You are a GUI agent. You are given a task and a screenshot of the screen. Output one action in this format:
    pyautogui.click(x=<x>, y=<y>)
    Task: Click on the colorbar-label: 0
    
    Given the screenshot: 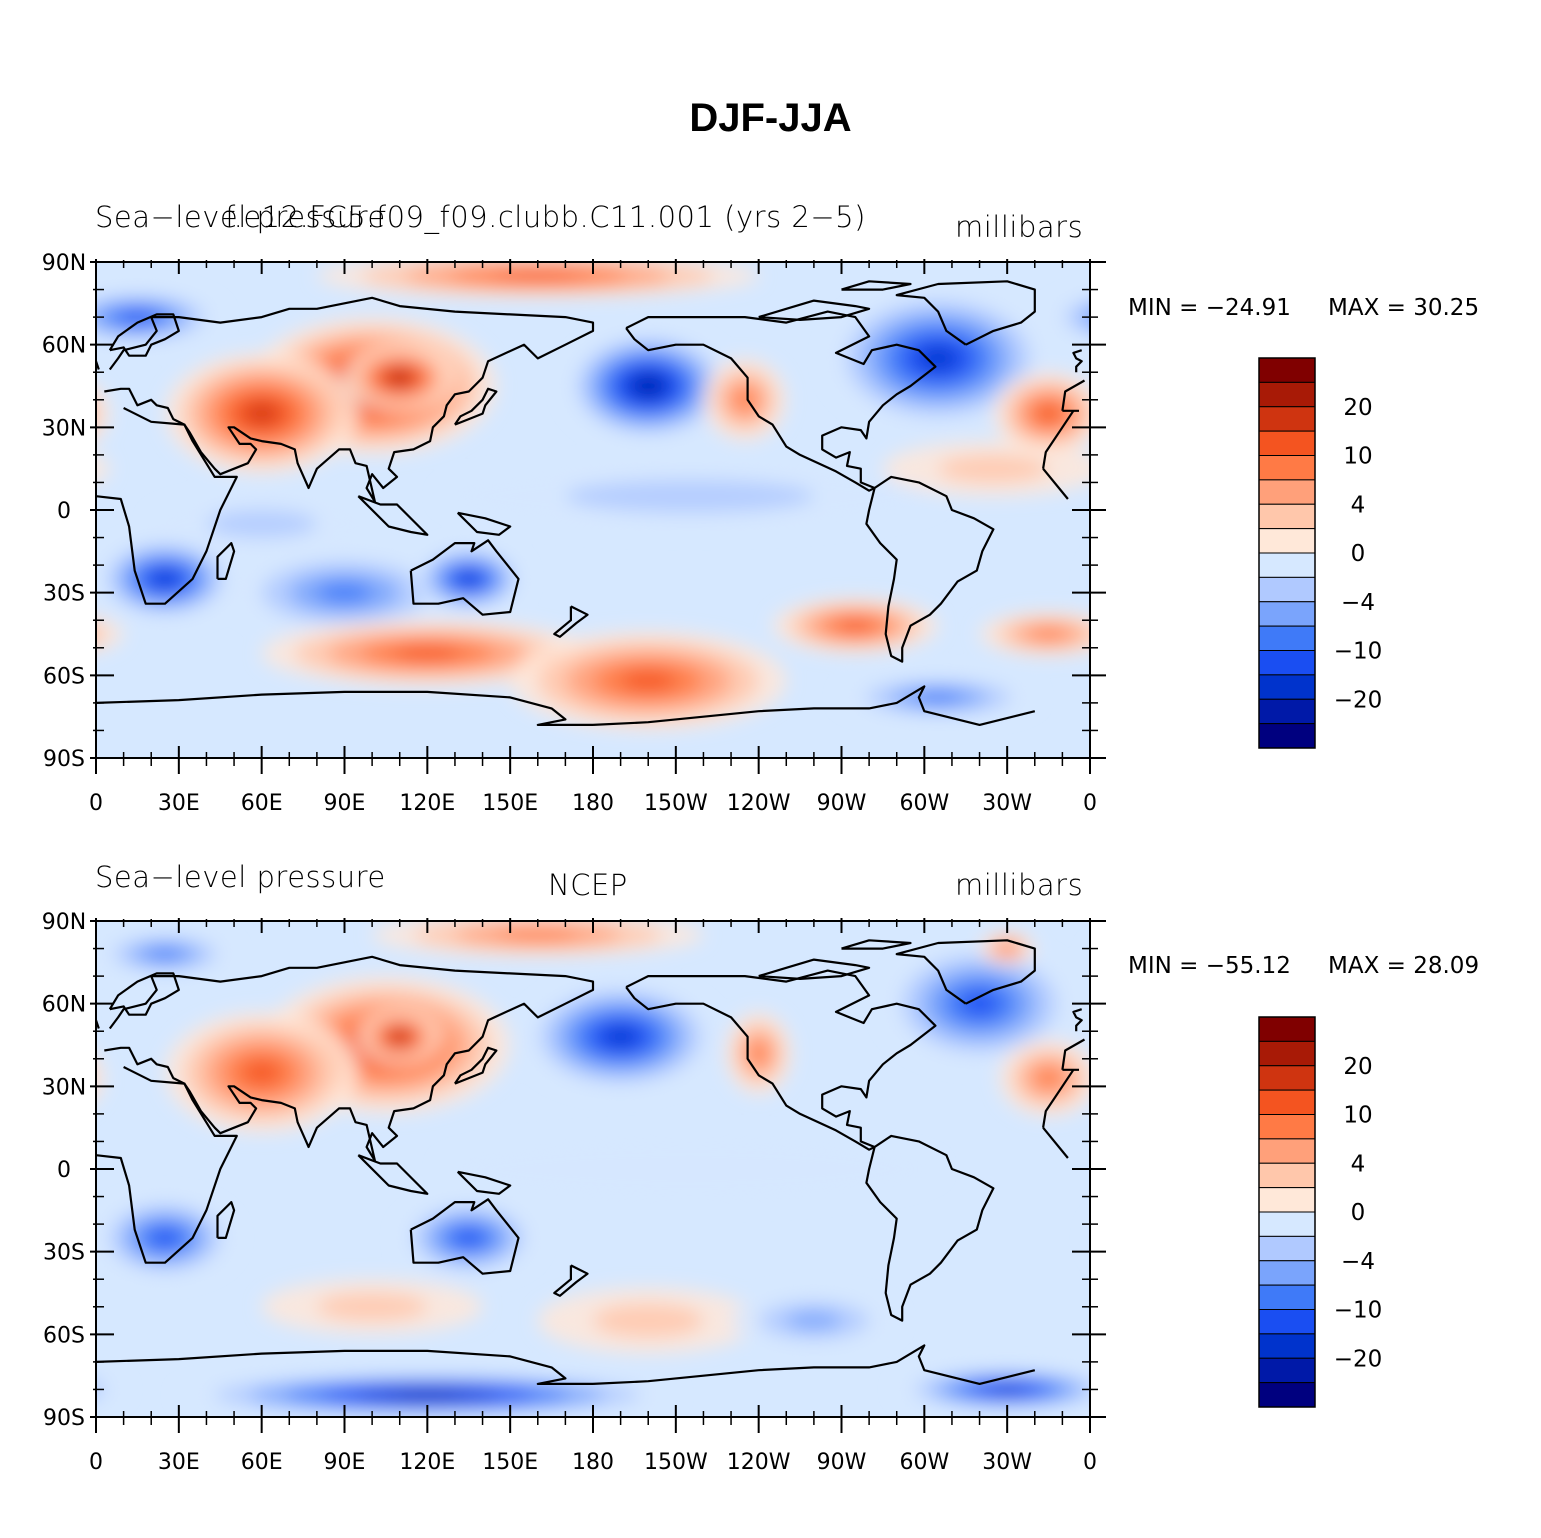 What is the action you would take?
    pyautogui.click(x=1358, y=554)
    